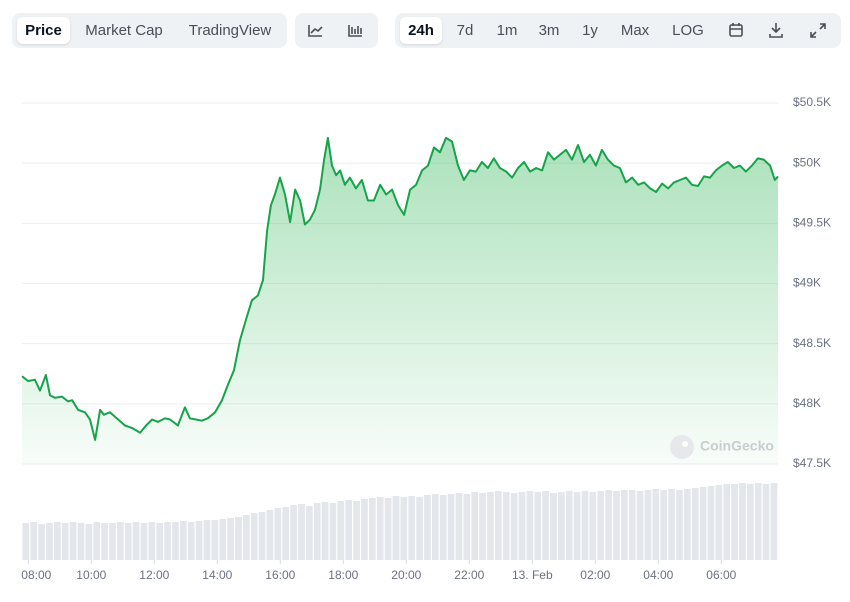 This screenshot has height=602, width=850. Describe the element at coordinates (618, 30) in the screenshot. I see `range-tabs: 24h 7d 1m 3m 1y Max LOG` at that location.